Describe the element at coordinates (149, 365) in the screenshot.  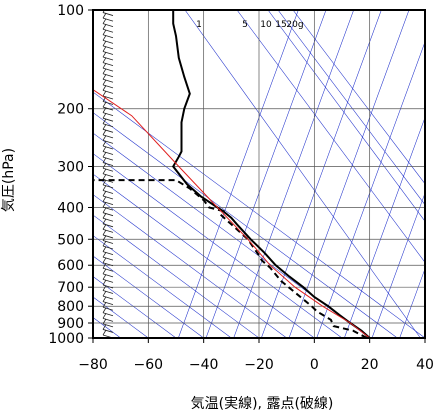
I see `x-tick-label: −60` at that location.